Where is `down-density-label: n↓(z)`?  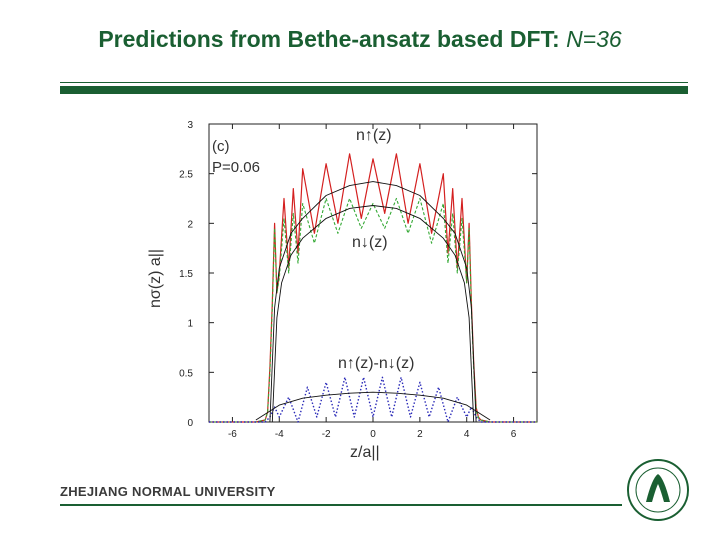 down-density-label: n↓(z) is located at coordinates (370, 242).